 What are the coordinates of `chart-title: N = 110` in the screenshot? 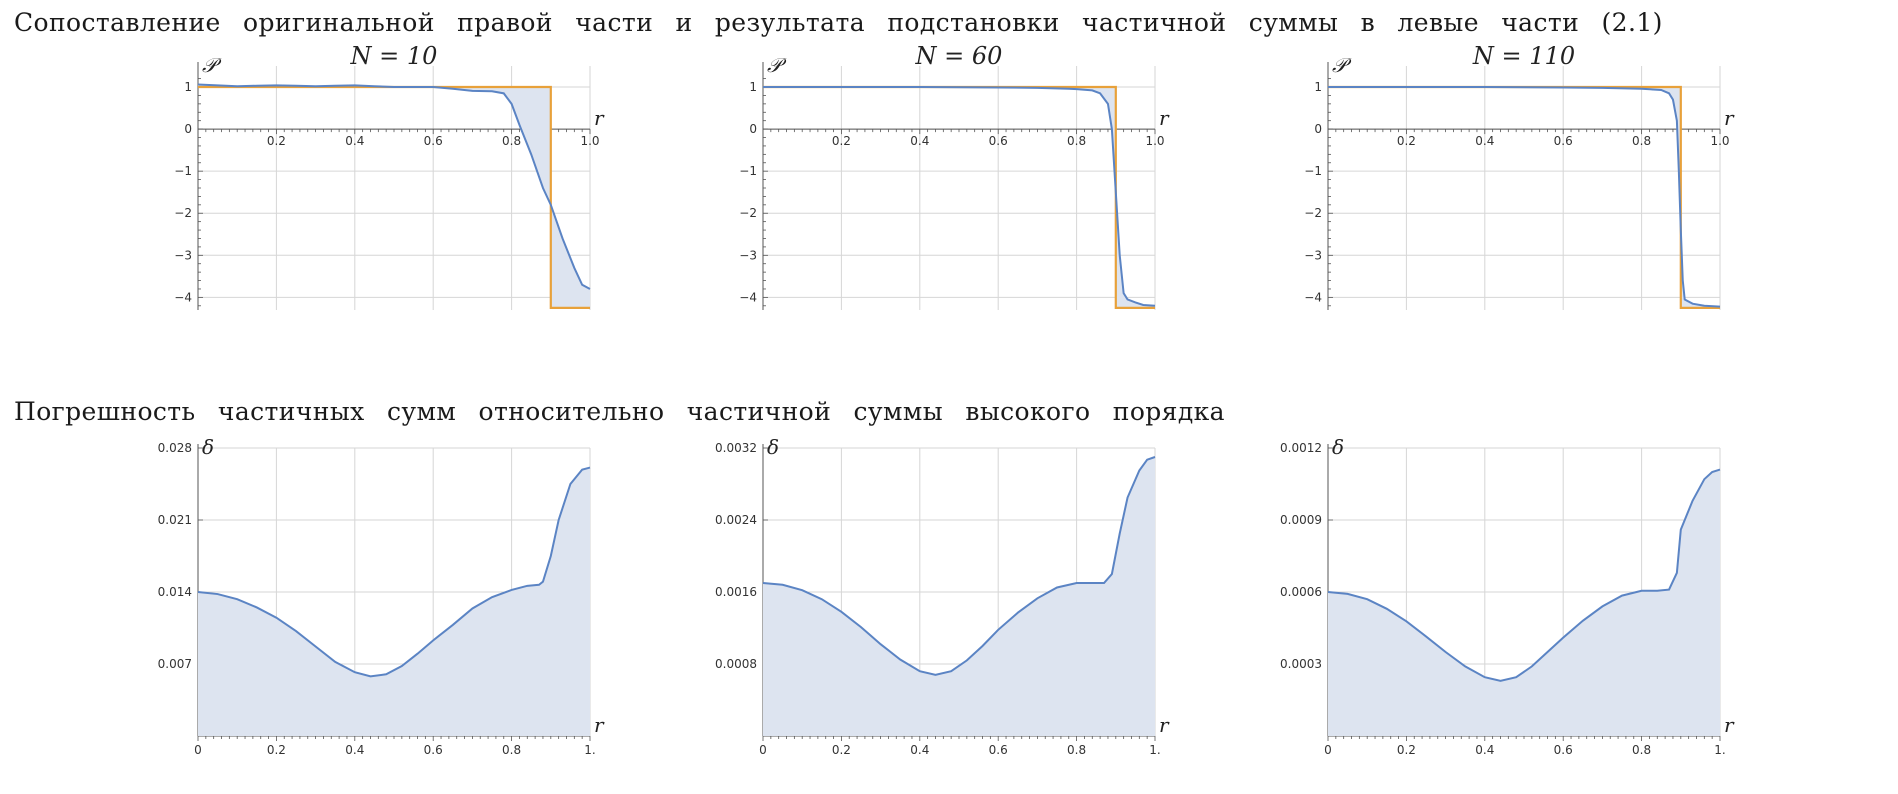 It's located at (1523, 56).